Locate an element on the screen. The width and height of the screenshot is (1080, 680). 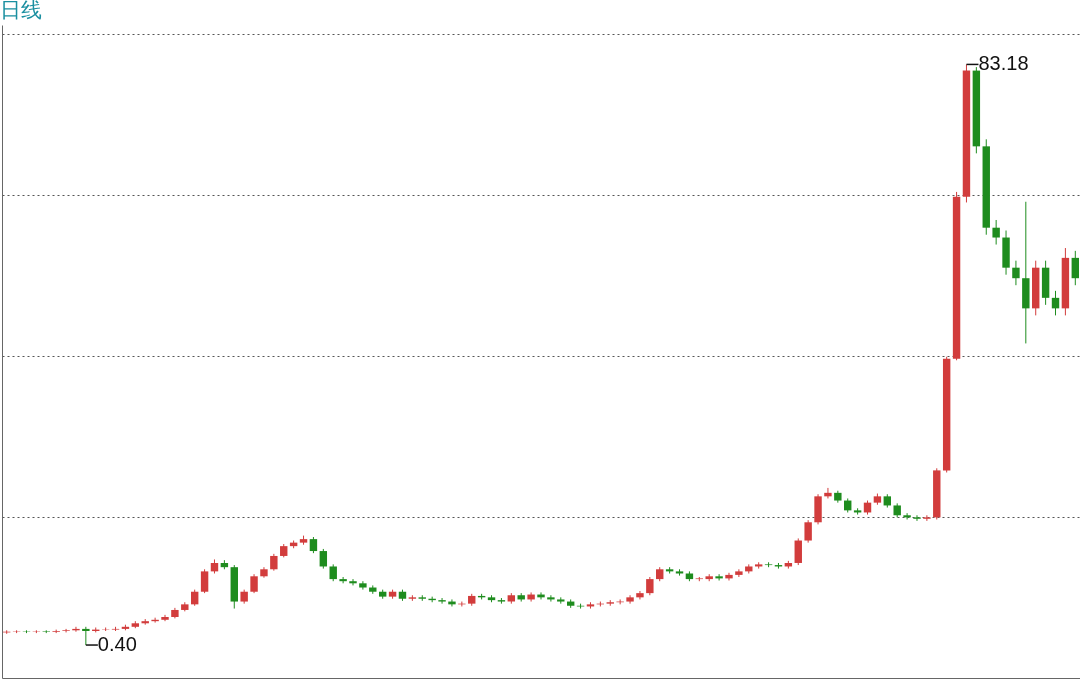
annotation: 0.40 is located at coordinates (117, 644).